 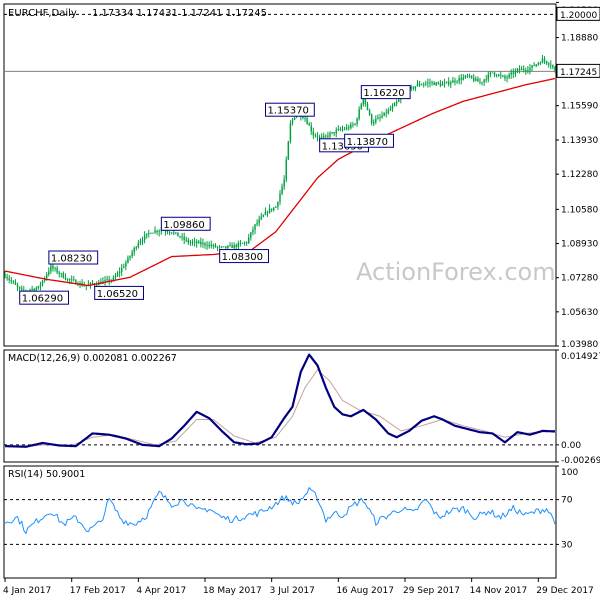 What do you see at coordinates (565, 591) in the screenshot?
I see `time-axis-tick-label: 29 Dec 2017` at bounding box center [565, 591].